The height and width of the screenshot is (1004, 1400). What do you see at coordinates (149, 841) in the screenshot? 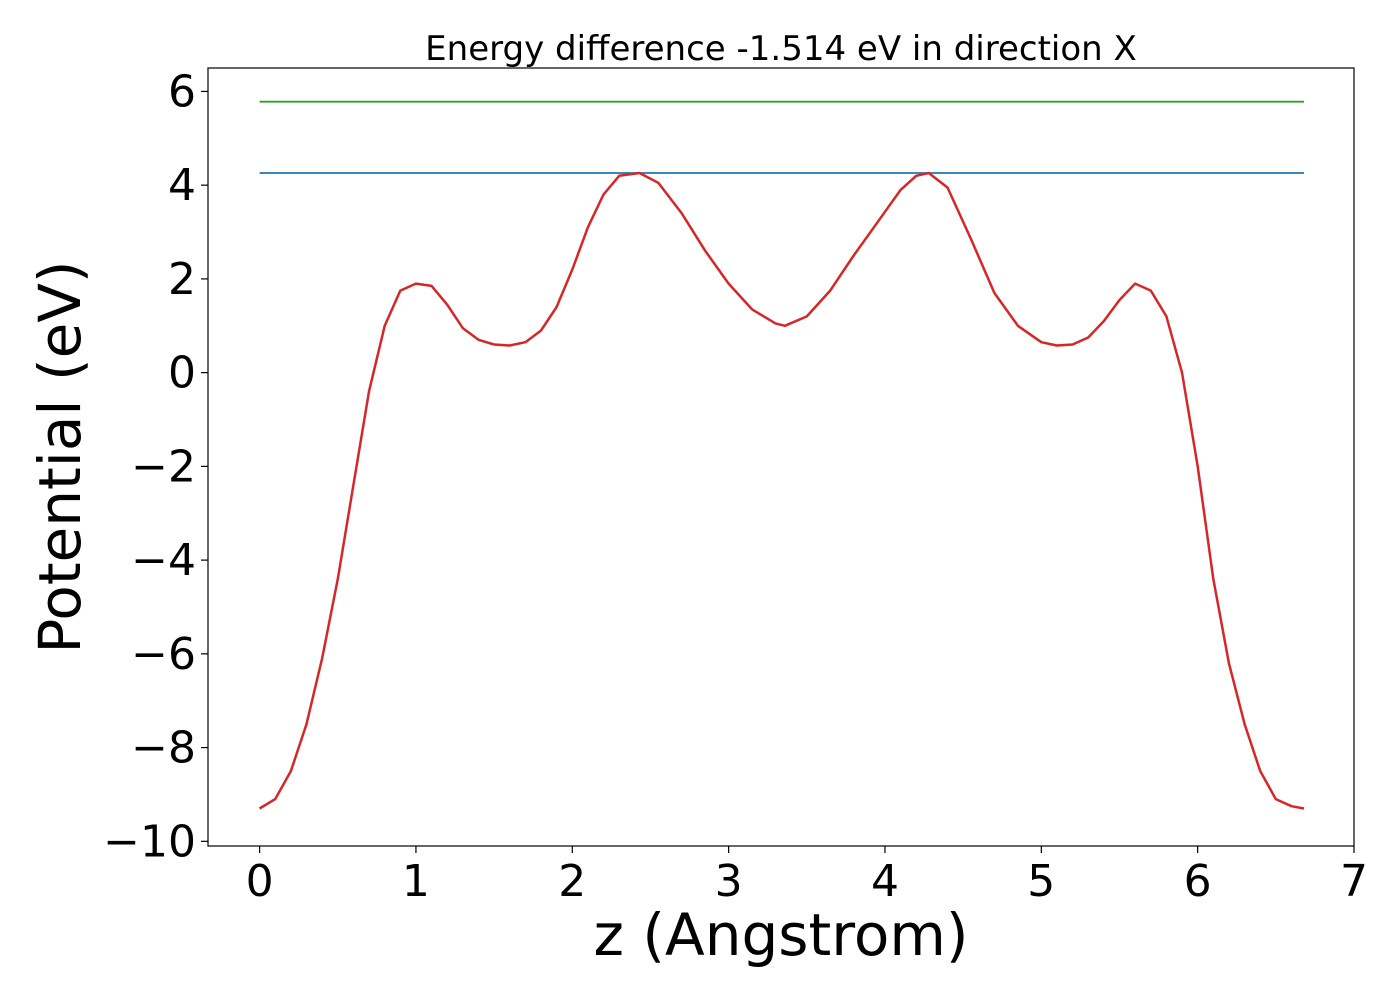
I see `y-tick-label: −10` at bounding box center [149, 841].